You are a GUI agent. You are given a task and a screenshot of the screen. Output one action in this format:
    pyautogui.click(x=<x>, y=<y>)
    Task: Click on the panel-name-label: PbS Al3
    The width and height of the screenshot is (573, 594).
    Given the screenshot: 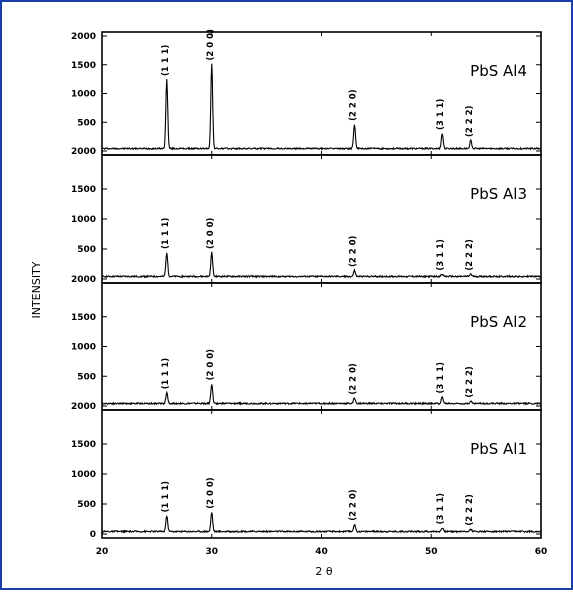 What is the action you would take?
    pyautogui.click(x=498, y=194)
    